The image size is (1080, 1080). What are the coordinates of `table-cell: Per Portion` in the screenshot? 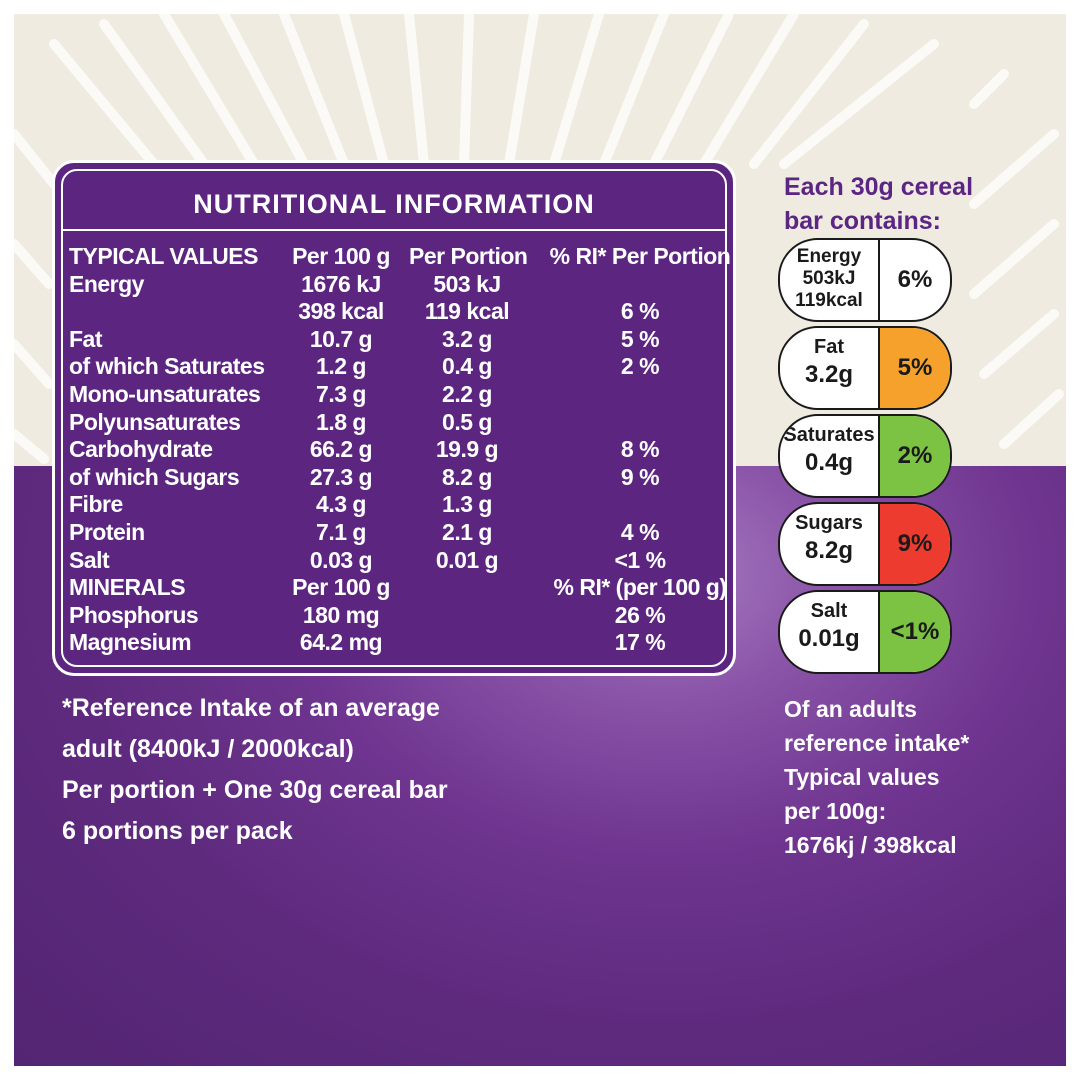 It's located at (468, 256).